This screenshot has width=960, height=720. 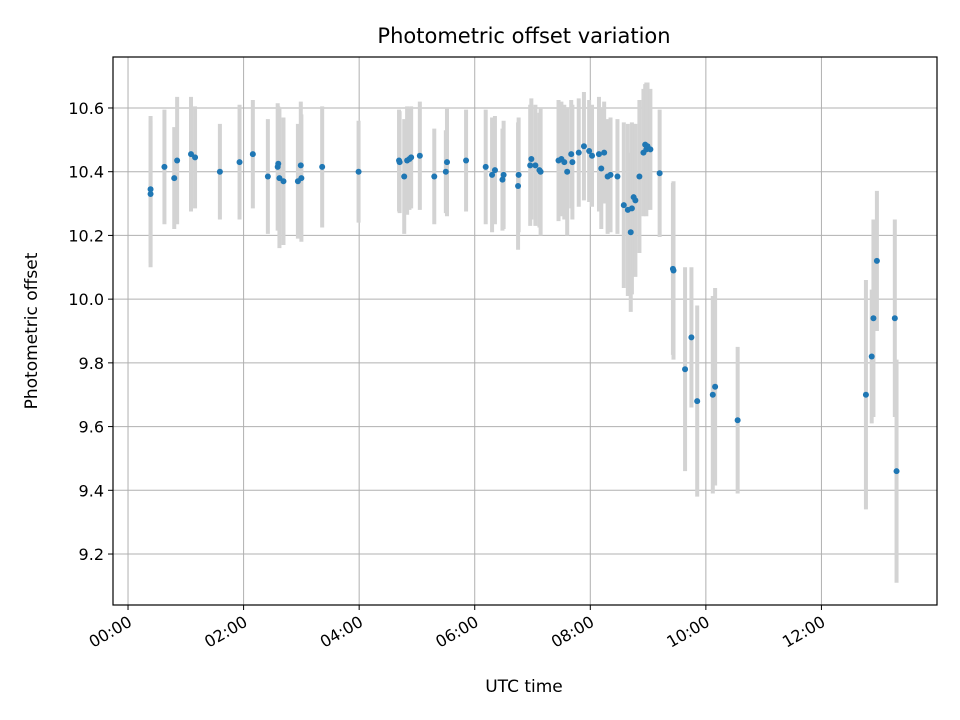 What do you see at coordinates (524, 687) in the screenshot?
I see `x-axis-title: UTC time` at bounding box center [524, 687].